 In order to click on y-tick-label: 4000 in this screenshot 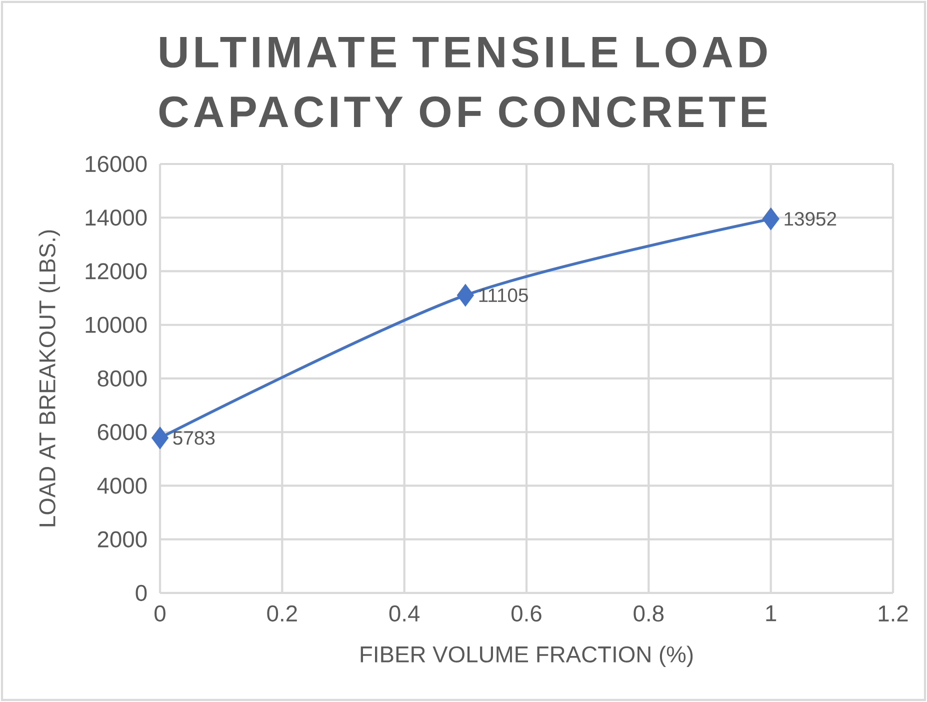, I will do `click(122, 486)`.